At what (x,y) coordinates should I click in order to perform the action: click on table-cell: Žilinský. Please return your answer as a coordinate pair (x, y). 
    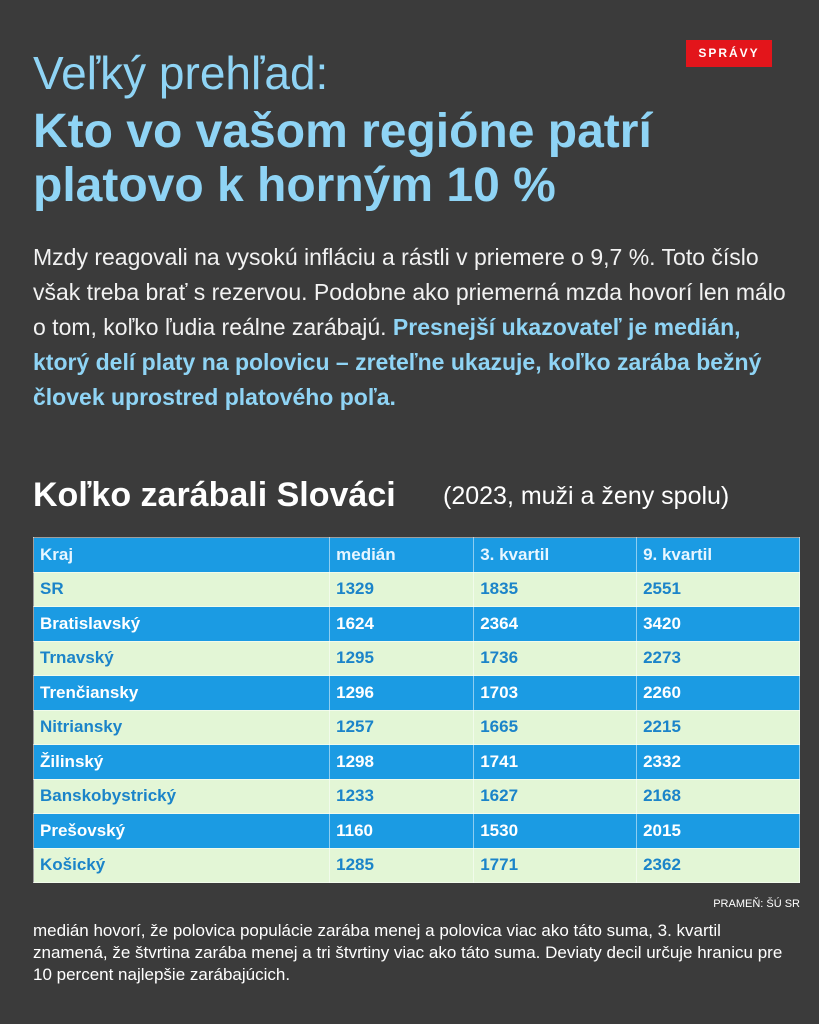
    Looking at the image, I should click on (181, 762).